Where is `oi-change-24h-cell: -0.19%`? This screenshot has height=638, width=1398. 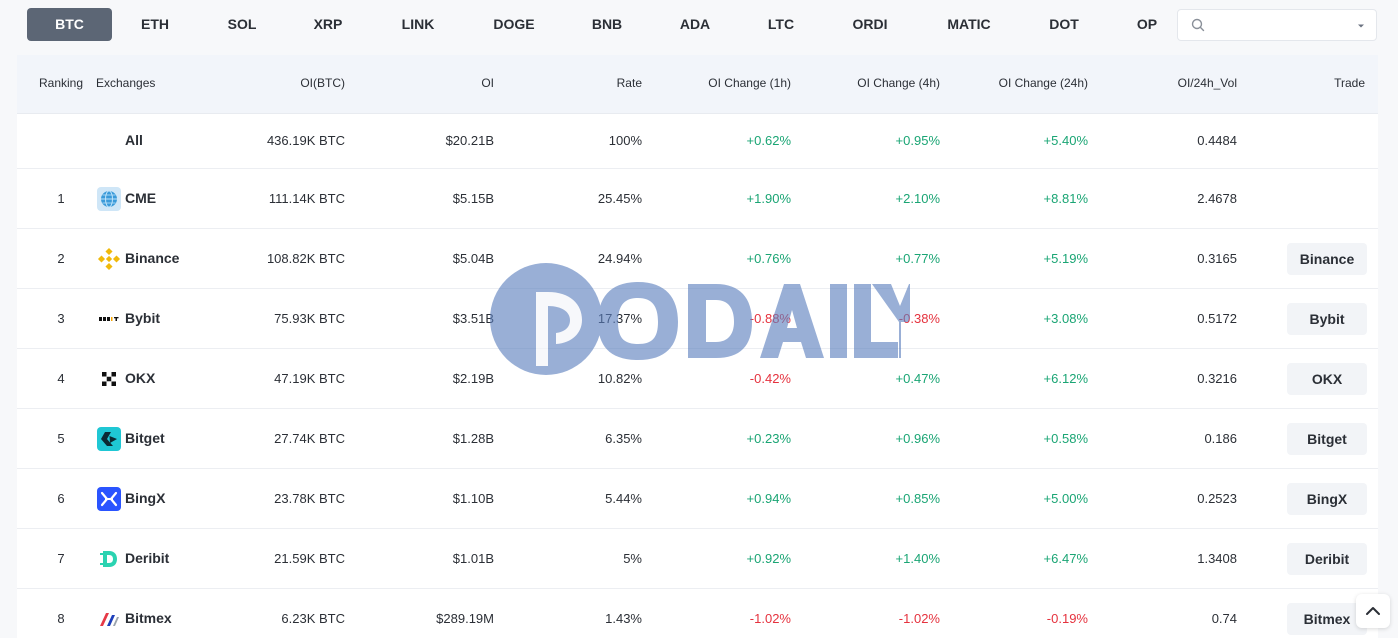 oi-change-24h-cell: -0.19% is located at coordinates (1067, 618).